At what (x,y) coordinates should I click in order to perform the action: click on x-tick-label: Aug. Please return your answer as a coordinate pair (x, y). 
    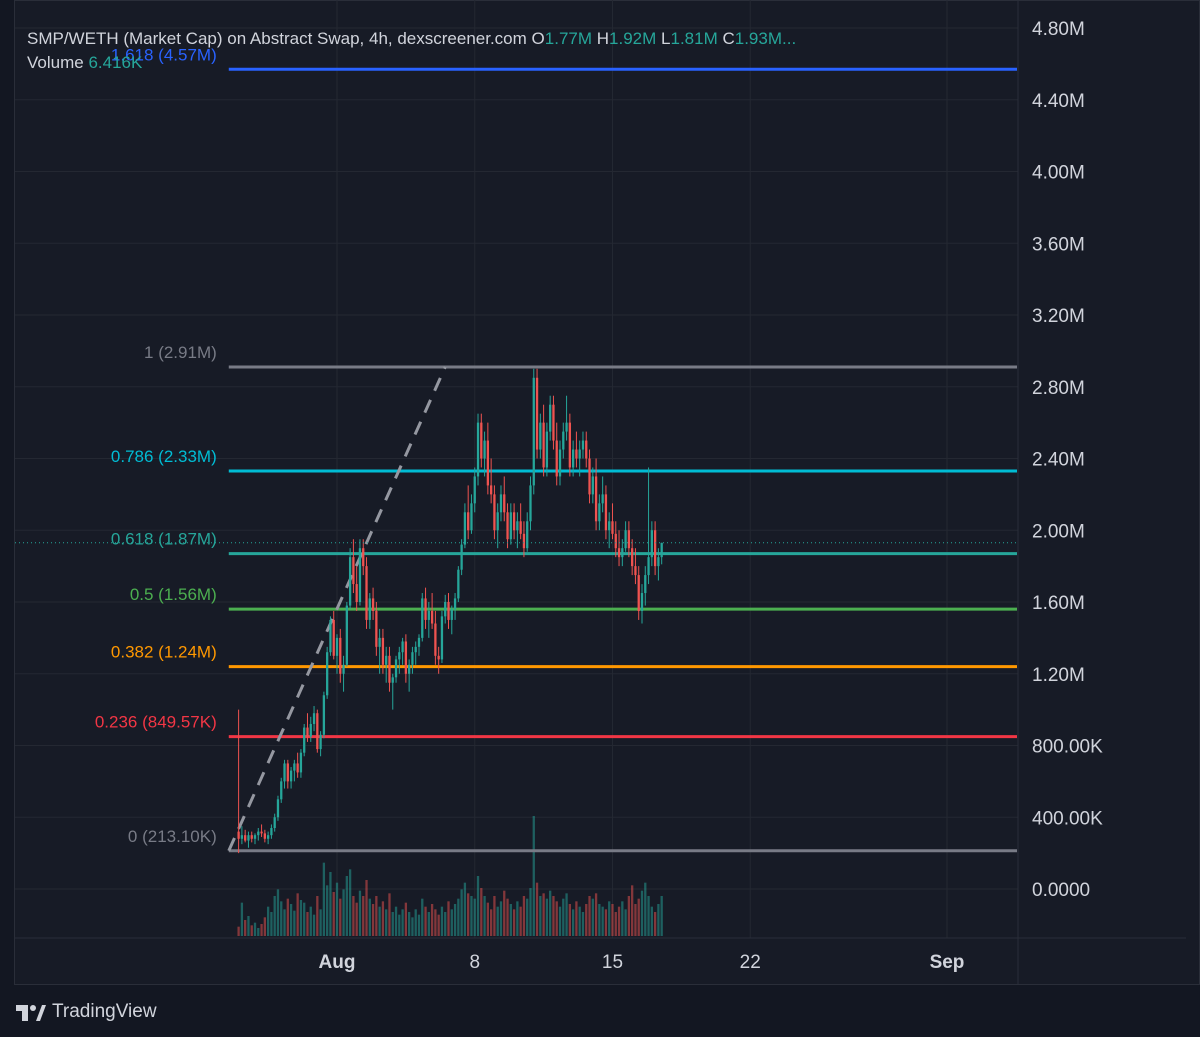
    Looking at the image, I should click on (337, 962).